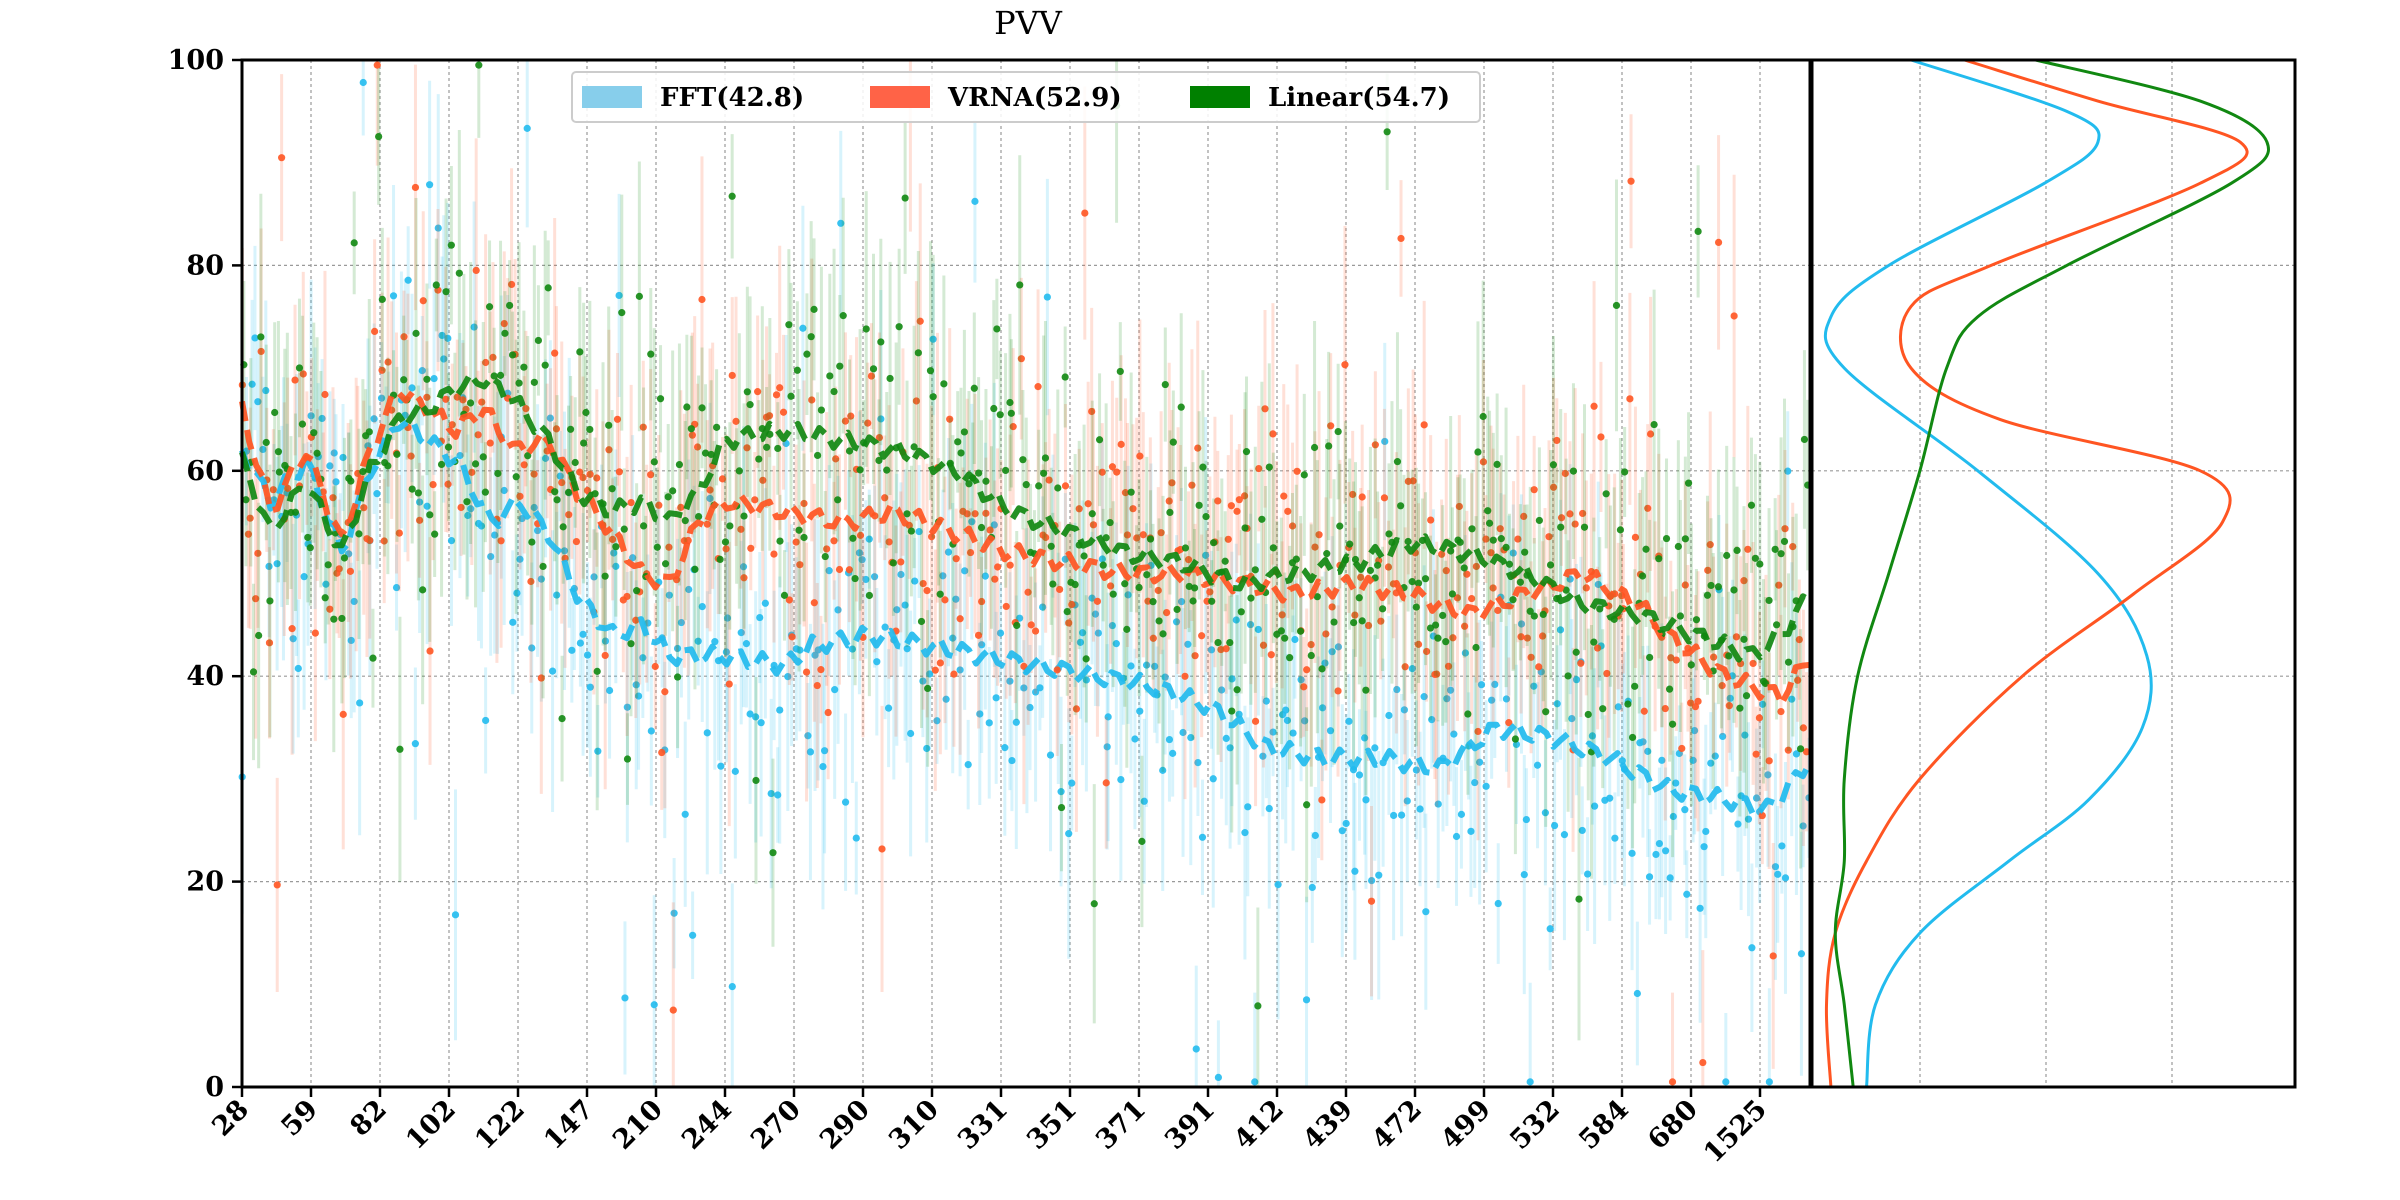 This screenshot has height=1200, width=2400. Describe the element at coordinates (196, 574) in the screenshot. I see `y-tick-labels: 0 20 40 60 80 100` at that location.